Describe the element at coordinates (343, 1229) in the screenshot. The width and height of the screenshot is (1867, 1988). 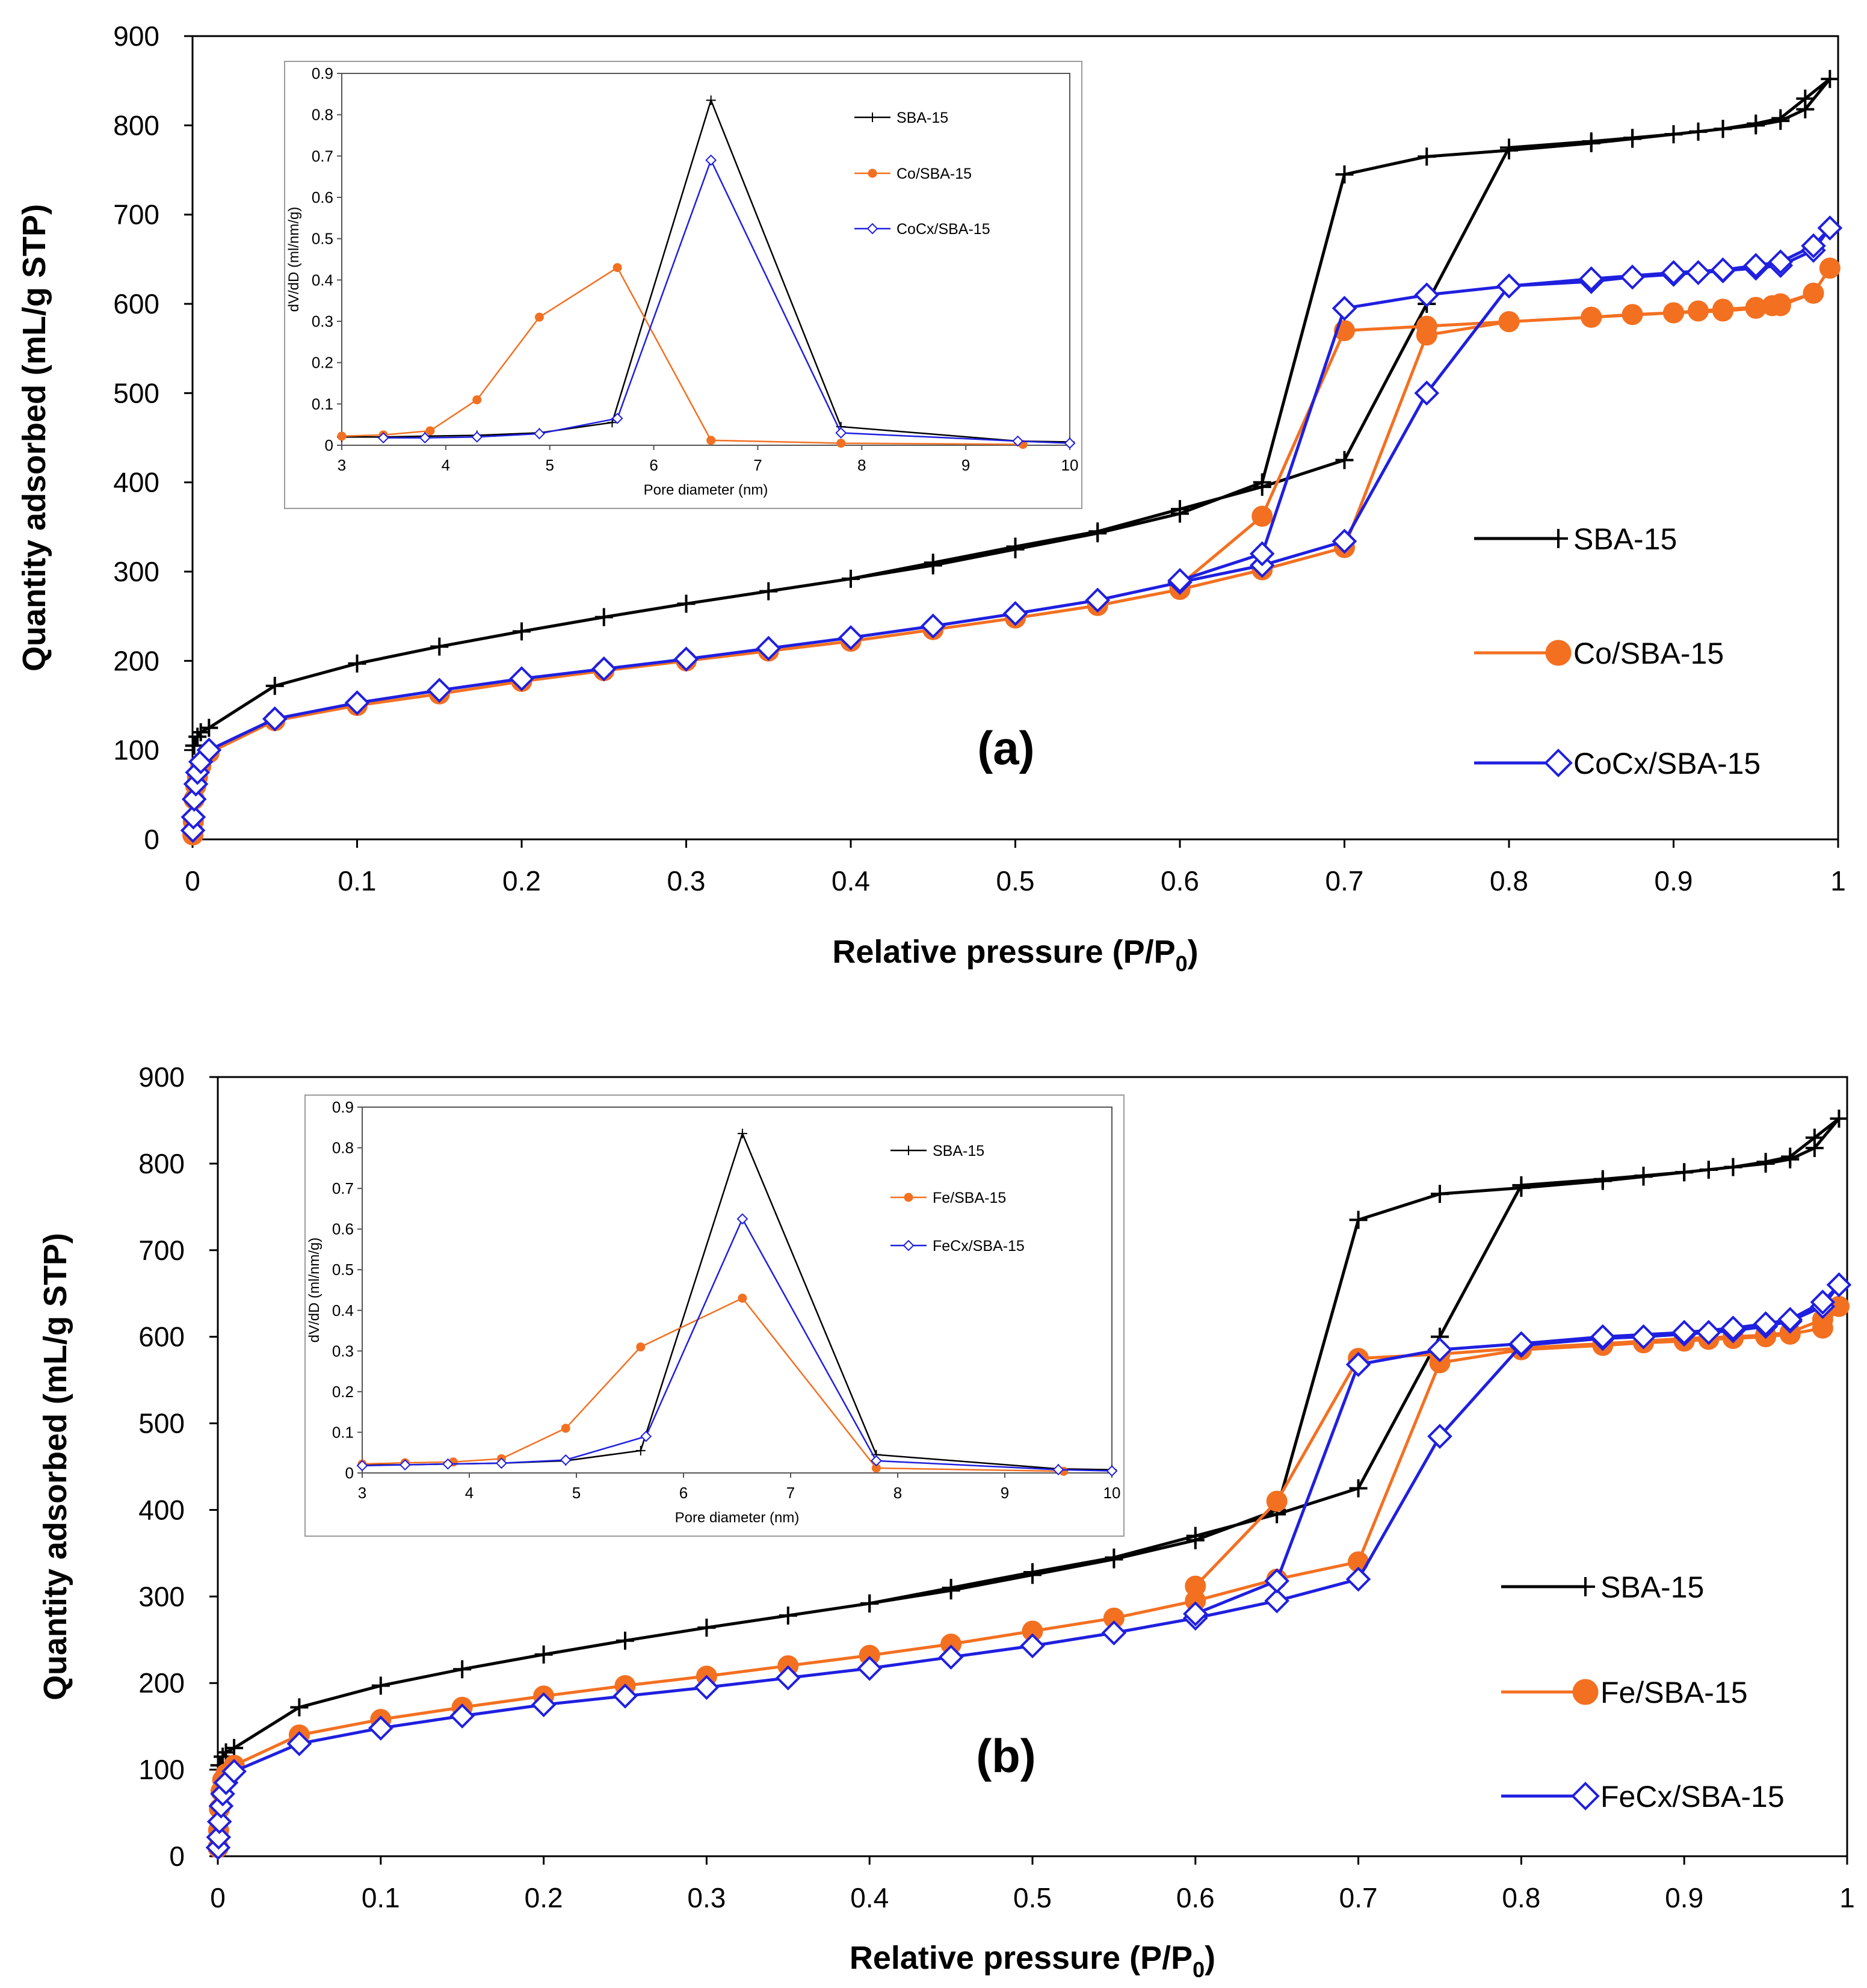
I see `inset-y-tick-label: 0.6` at that location.